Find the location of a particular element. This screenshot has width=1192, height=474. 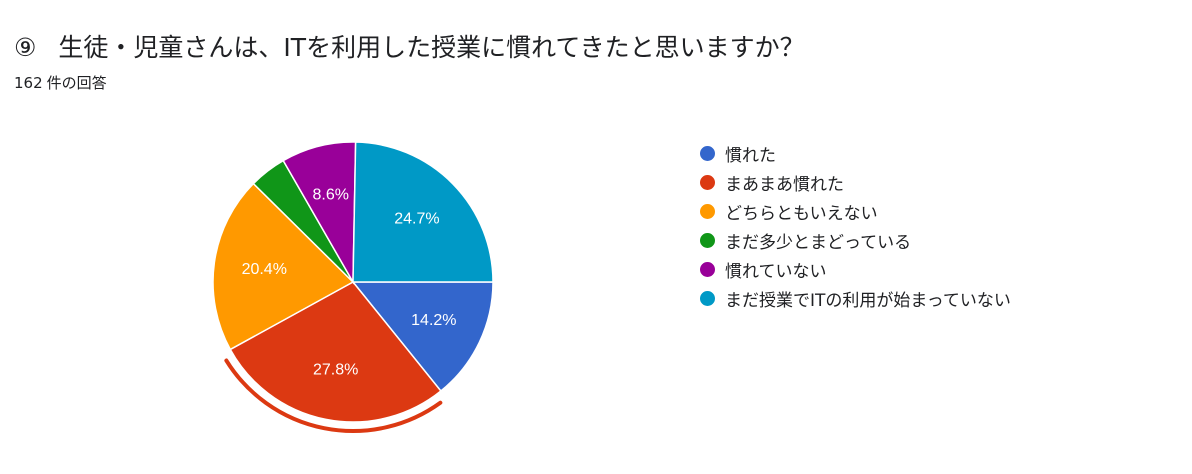

legend-item-4: 慣れていない is located at coordinates (855, 269).